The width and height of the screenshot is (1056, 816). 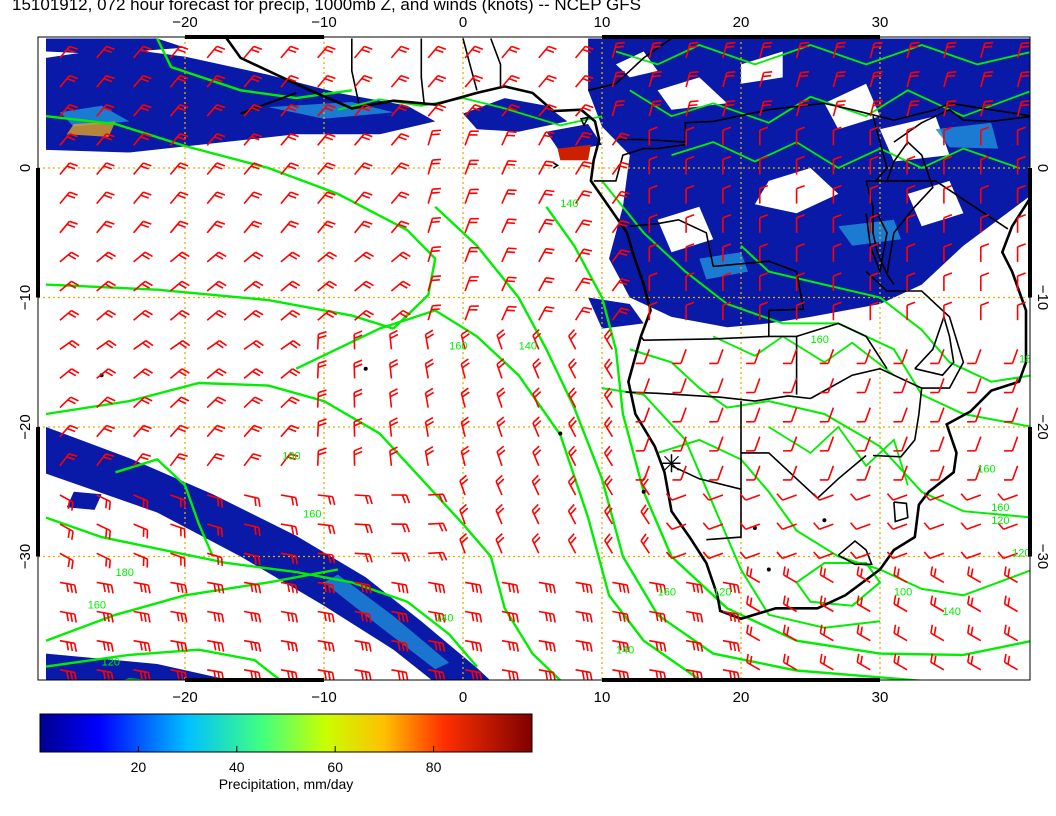 What do you see at coordinates (323, 697) in the screenshot?
I see `lon-tick-label-bottom: −10` at bounding box center [323, 697].